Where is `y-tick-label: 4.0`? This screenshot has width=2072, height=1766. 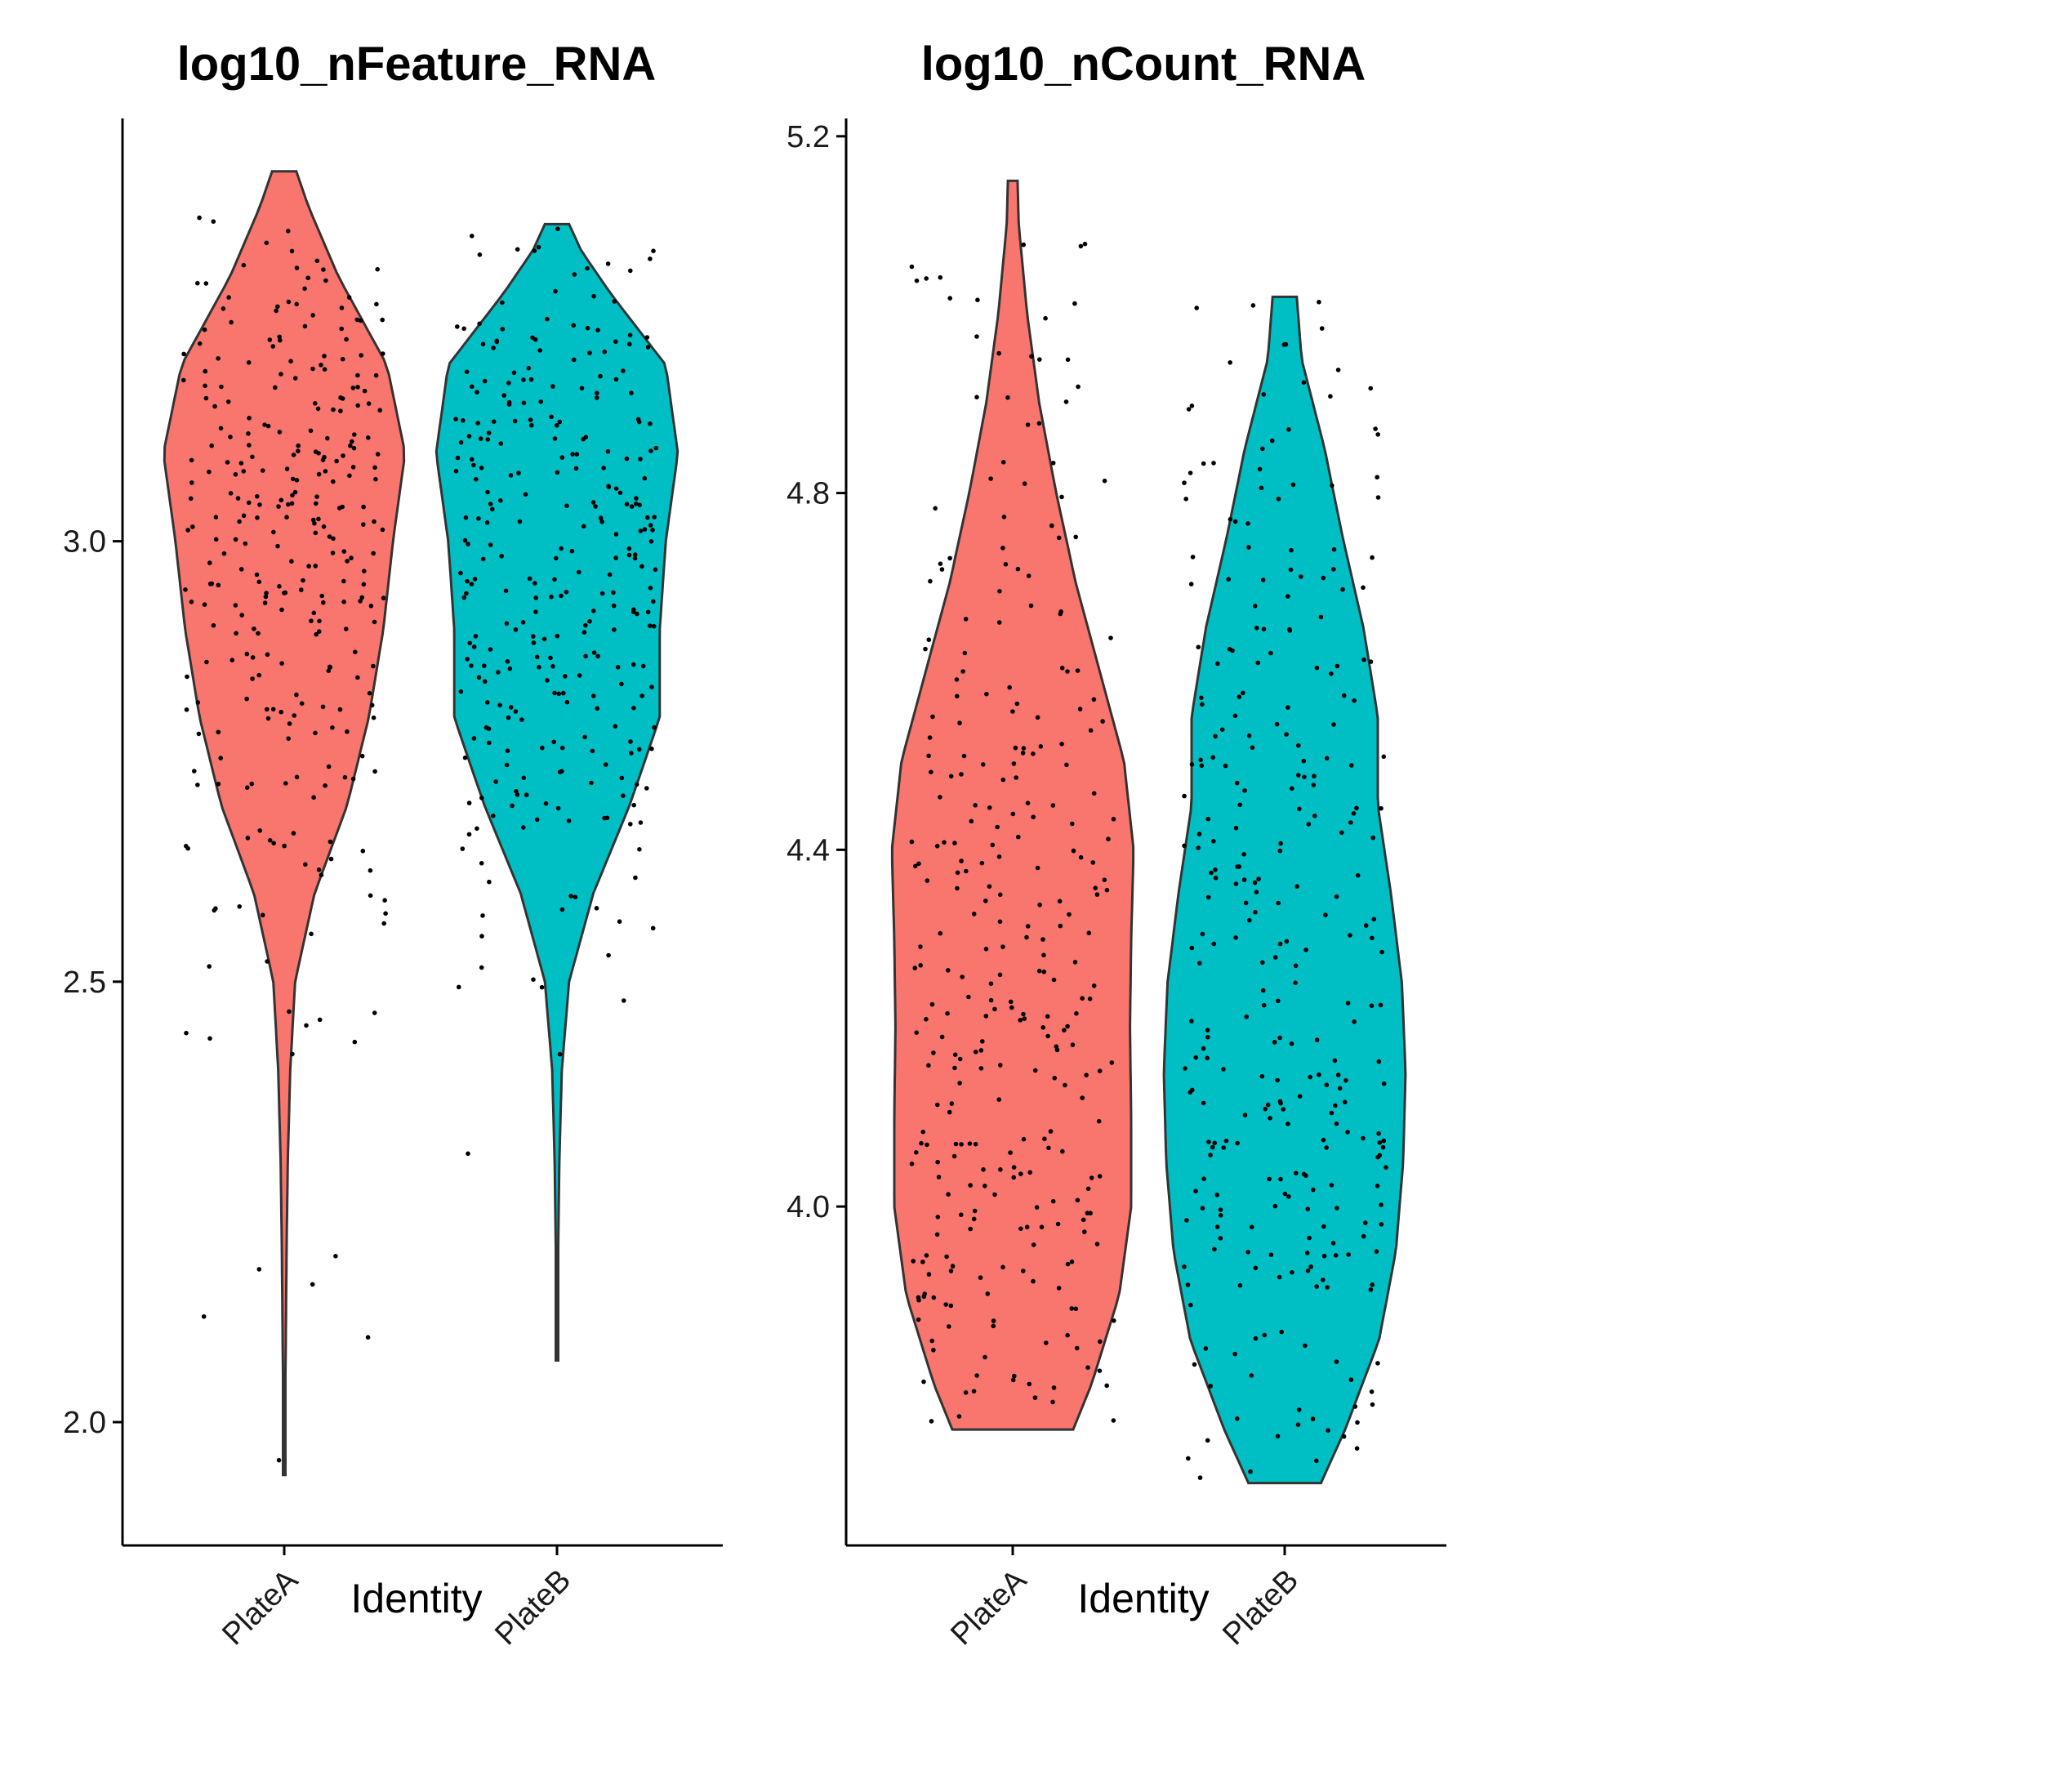
y-tick-label: 4.0 is located at coordinates (808, 1207).